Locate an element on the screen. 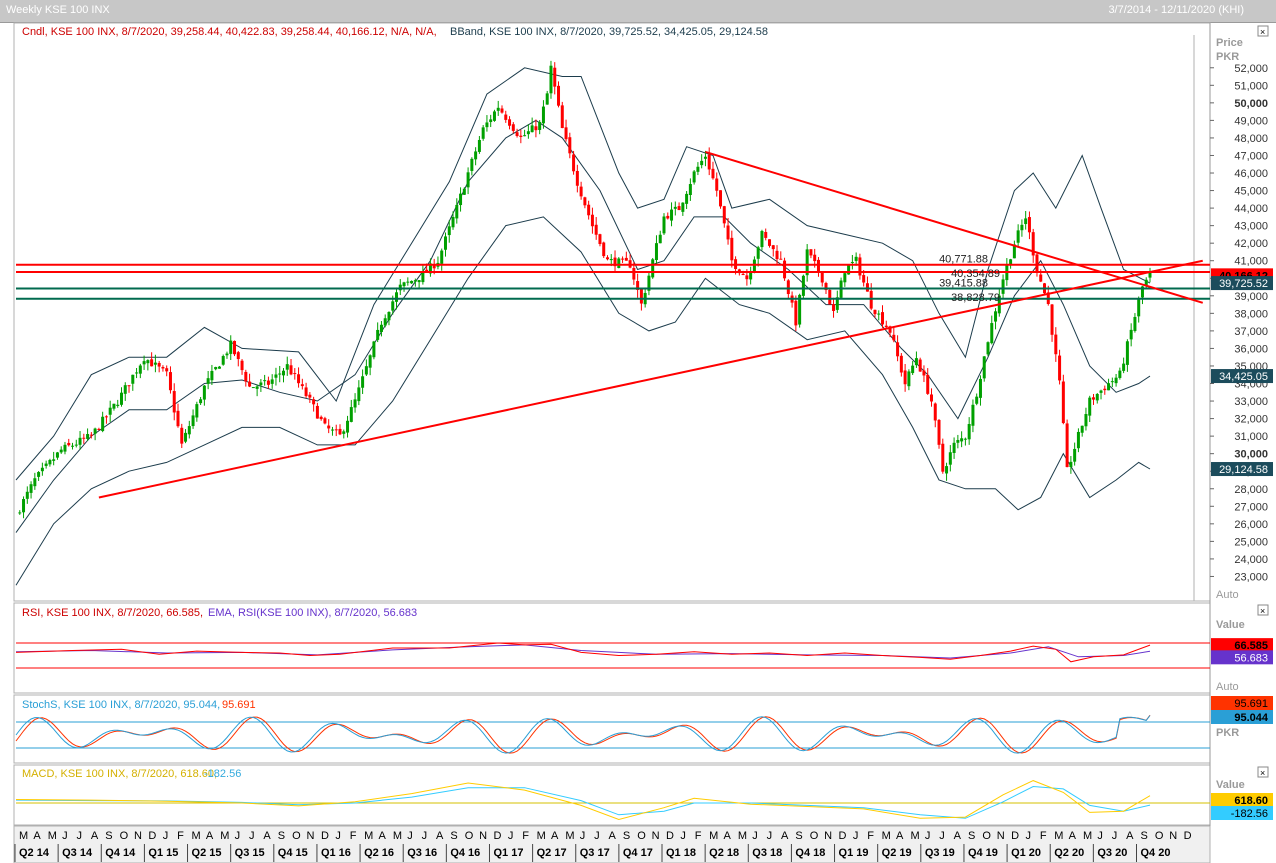 The height and width of the screenshot is (863, 1276). price-auto-label: Auto is located at coordinates (1227, 595).